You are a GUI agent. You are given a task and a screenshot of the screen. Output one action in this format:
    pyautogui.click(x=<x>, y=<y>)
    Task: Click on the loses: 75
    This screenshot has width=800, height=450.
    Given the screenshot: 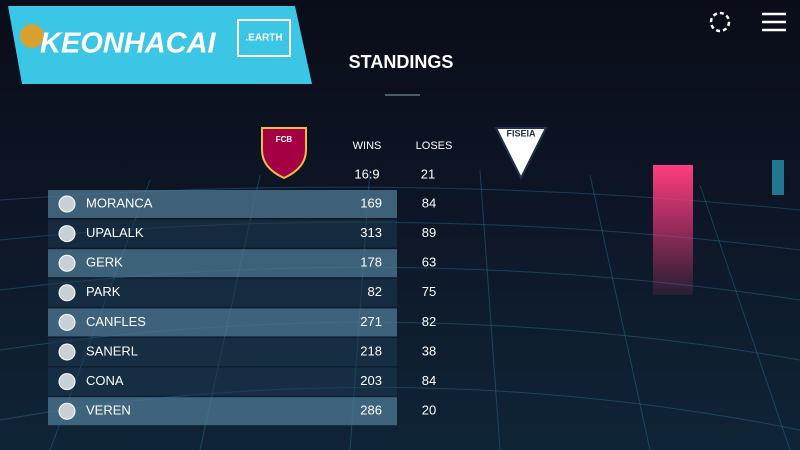 What is the action you would take?
    pyautogui.click(x=429, y=291)
    